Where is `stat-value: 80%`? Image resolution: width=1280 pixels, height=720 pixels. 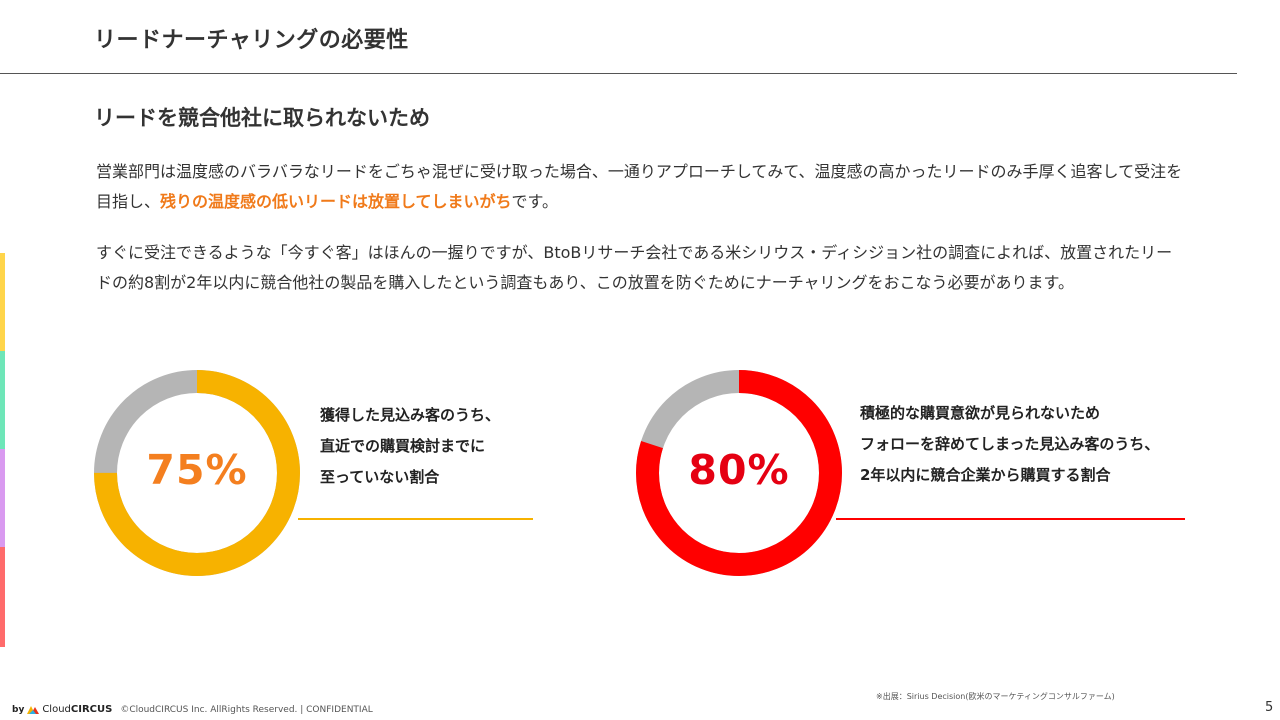
stat-value: 80% is located at coordinates (739, 470).